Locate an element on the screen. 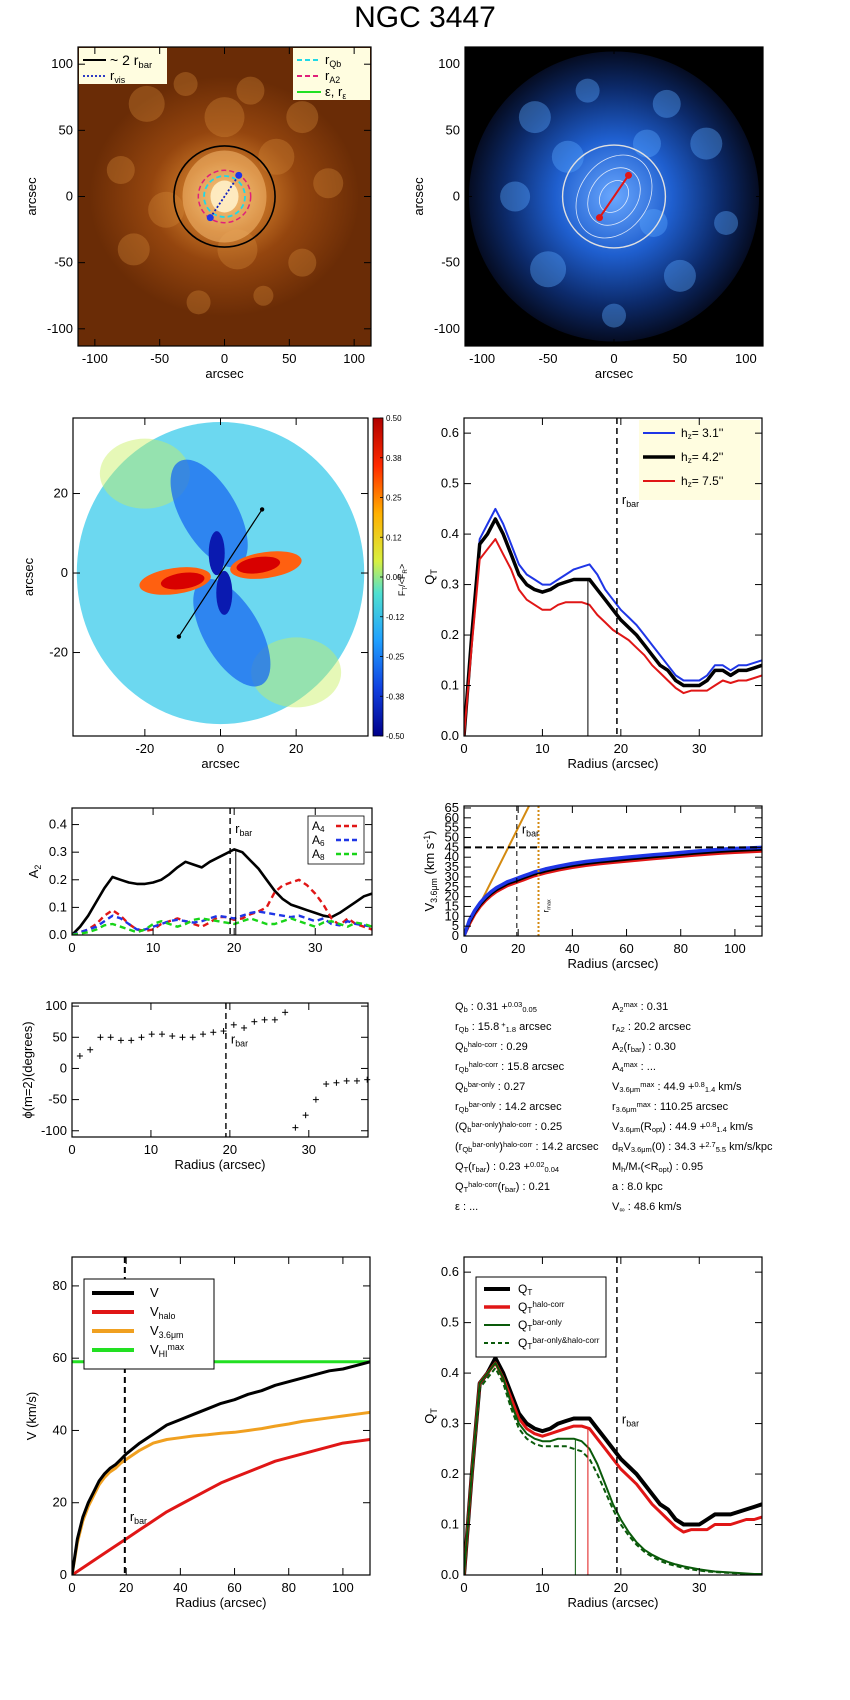  param-left-9-part: halo-corr is located at coordinates (483, 1184).